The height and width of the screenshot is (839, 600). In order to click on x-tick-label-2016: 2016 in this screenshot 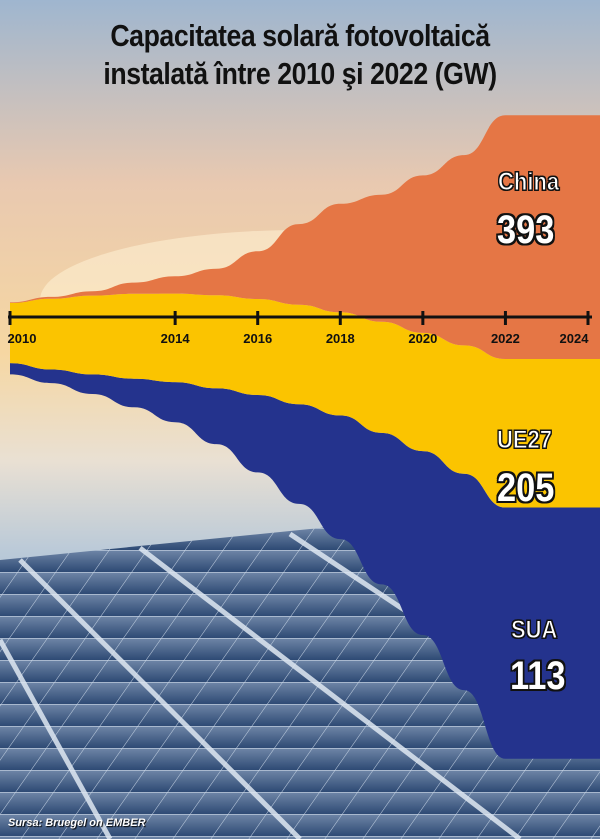, I will do `click(257, 338)`.